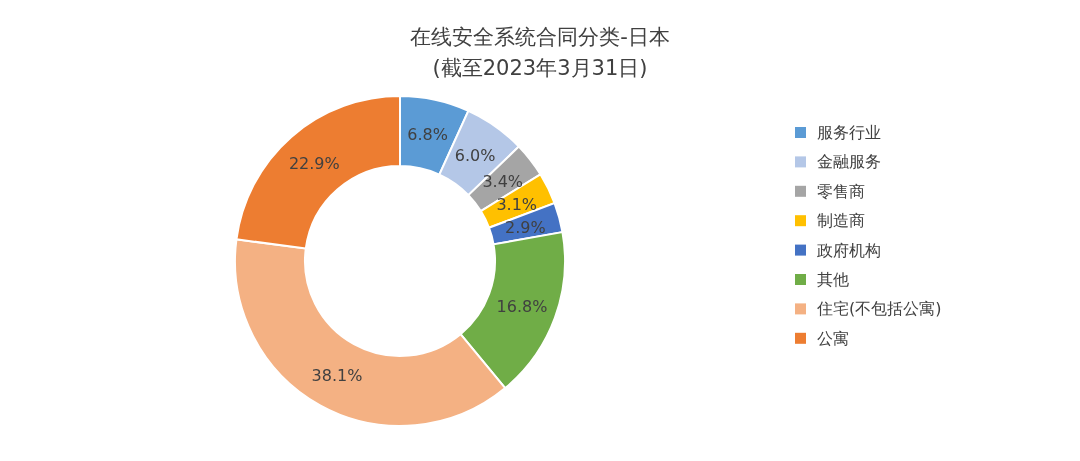  I want to click on data-label: 2.9%, so click(525, 227).